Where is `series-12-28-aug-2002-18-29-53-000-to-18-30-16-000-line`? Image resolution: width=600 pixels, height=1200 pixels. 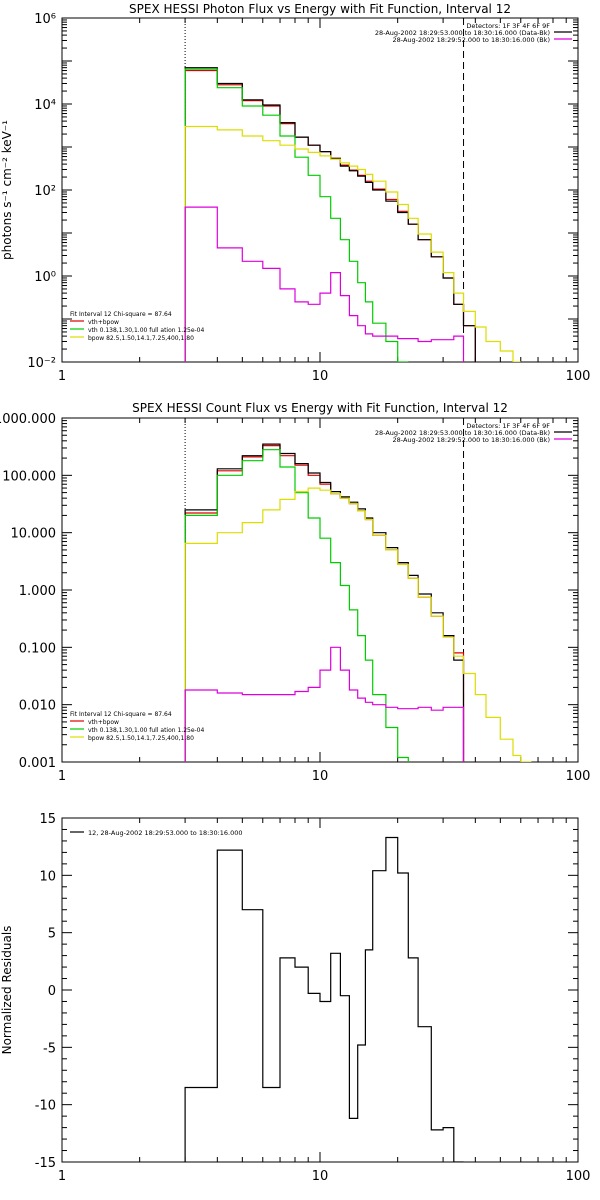 series-12-28-aug-2002-18-29-53-000-to-18-30-16-000-line is located at coordinates (324, 999).